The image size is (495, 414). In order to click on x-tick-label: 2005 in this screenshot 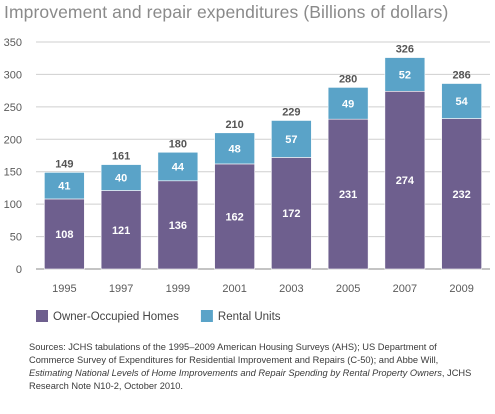, I will do `click(348, 289)`.